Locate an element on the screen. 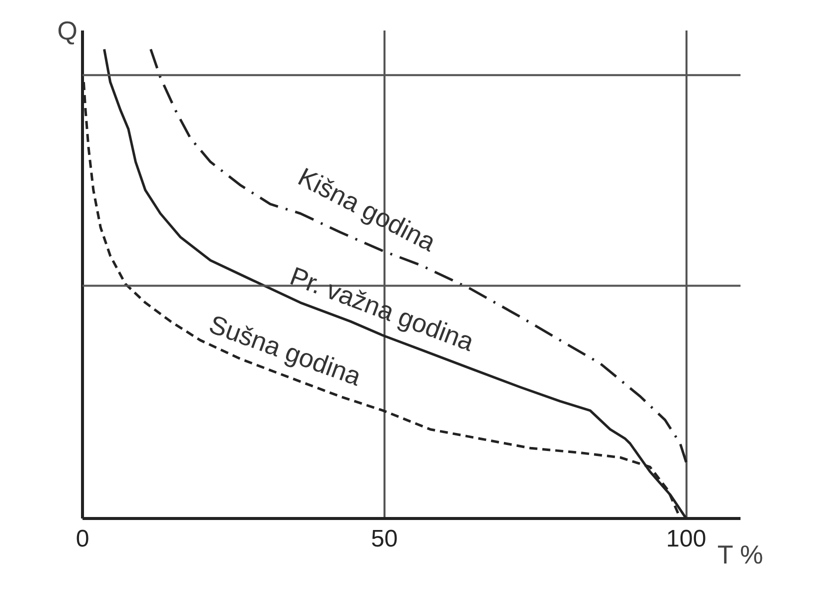  y-axis-title: Q is located at coordinates (67, 31).